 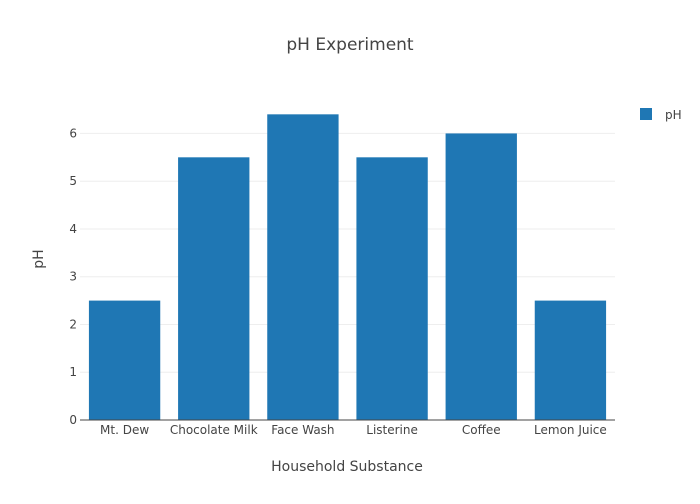 I want to click on y-tick-label: 3, so click(x=73, y=277).